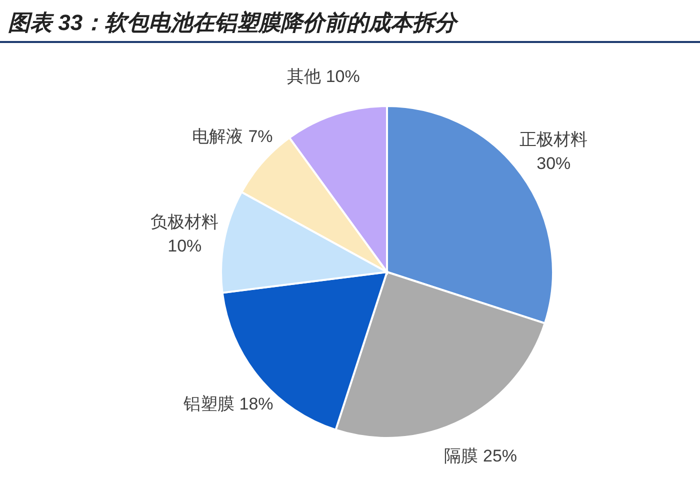 The image size is (700, 479). Describe the element at coordinates (256, 404) in the screenshot. I see `data-label: 18%` at that location.